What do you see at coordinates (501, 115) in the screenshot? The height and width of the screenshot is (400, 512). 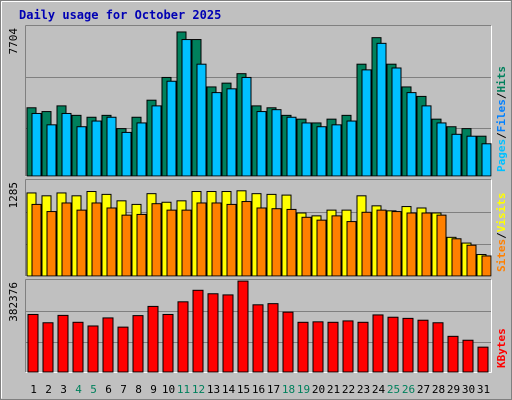 I see `legend-item-files: Files` at bounding box center [501, 115].